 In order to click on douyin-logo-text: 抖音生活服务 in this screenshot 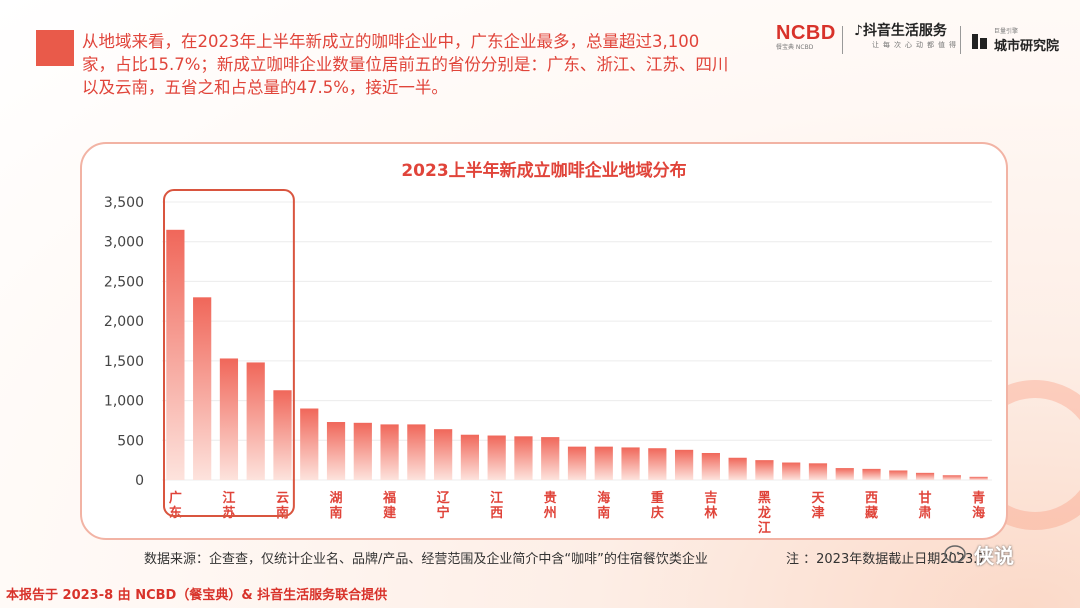, I will do `click(904, 31)`.